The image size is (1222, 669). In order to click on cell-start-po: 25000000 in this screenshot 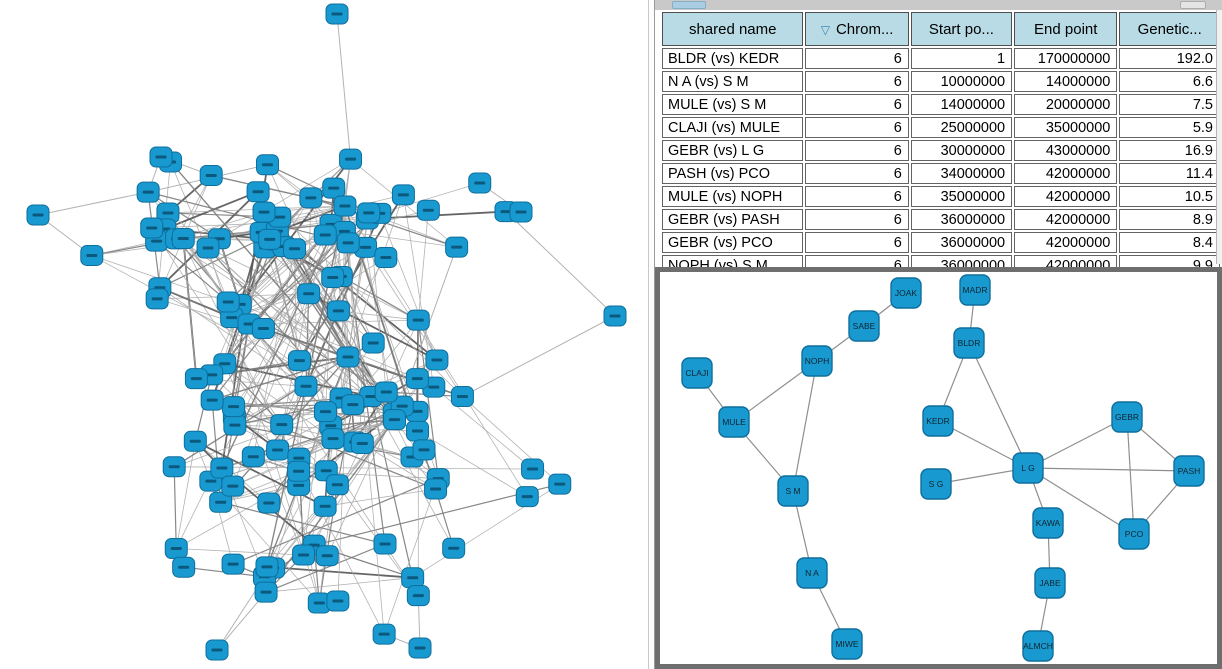, I will do `click(961, 127)`.